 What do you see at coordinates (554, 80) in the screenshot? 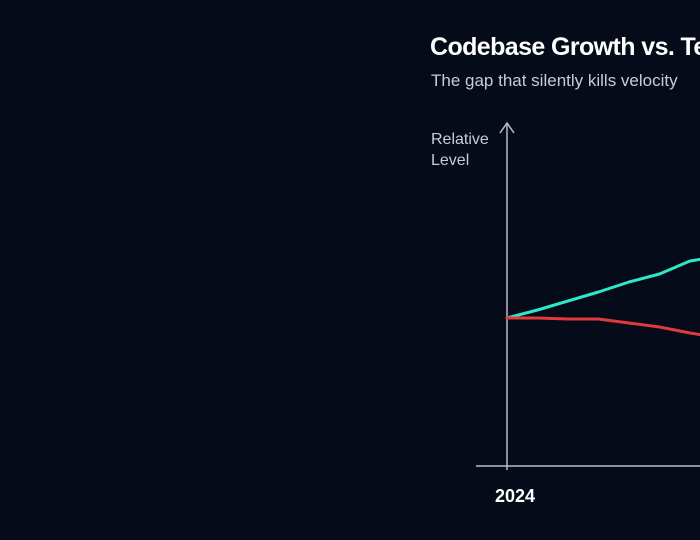
I see `chart-subtitle: The gap that silently kills velocity` at bounding box center [554, 80].